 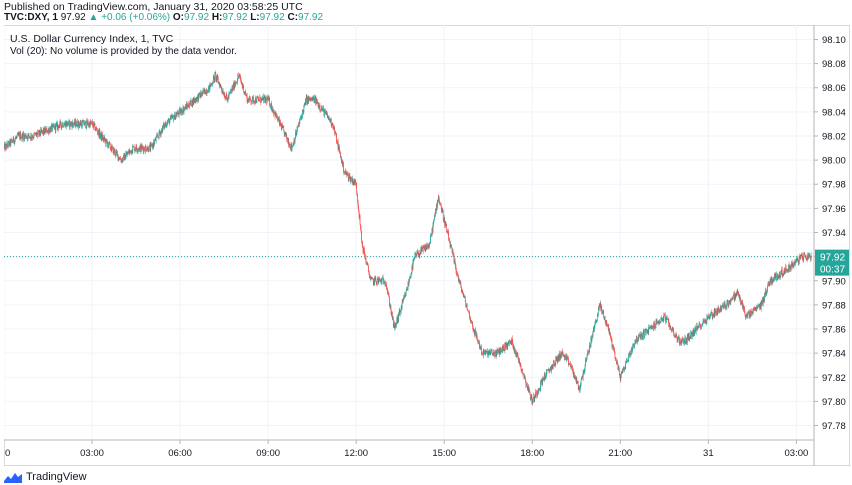 I want to click on price-tick-label: 98.04, so click(x=834, y=112).